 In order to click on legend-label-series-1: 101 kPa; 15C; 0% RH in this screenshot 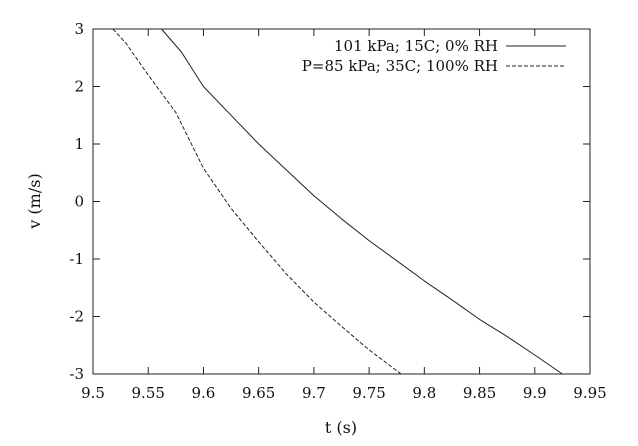, I will do `click(416, 46)`.